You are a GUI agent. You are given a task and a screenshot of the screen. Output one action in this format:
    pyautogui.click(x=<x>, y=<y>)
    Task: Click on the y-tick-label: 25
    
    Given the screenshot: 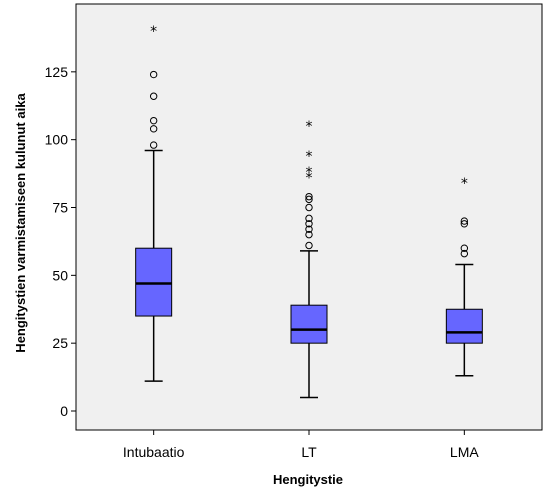 What is the action you would take?
    pyautogui.click(x=60, y=343)
    